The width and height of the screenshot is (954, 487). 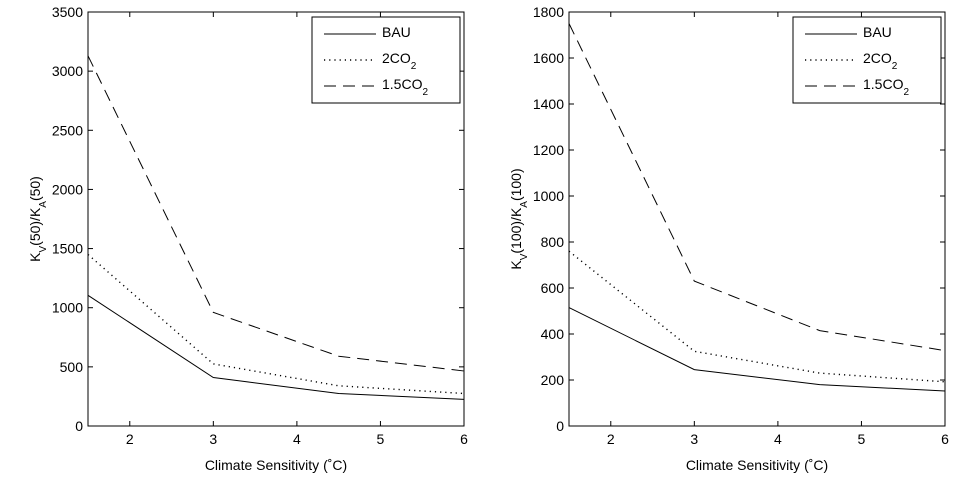 What do you see at coordinates (38, 219) in the screenshot?
I see `y-axis-label: KV(50)/KA(50)` at bounding box center [38, 219].